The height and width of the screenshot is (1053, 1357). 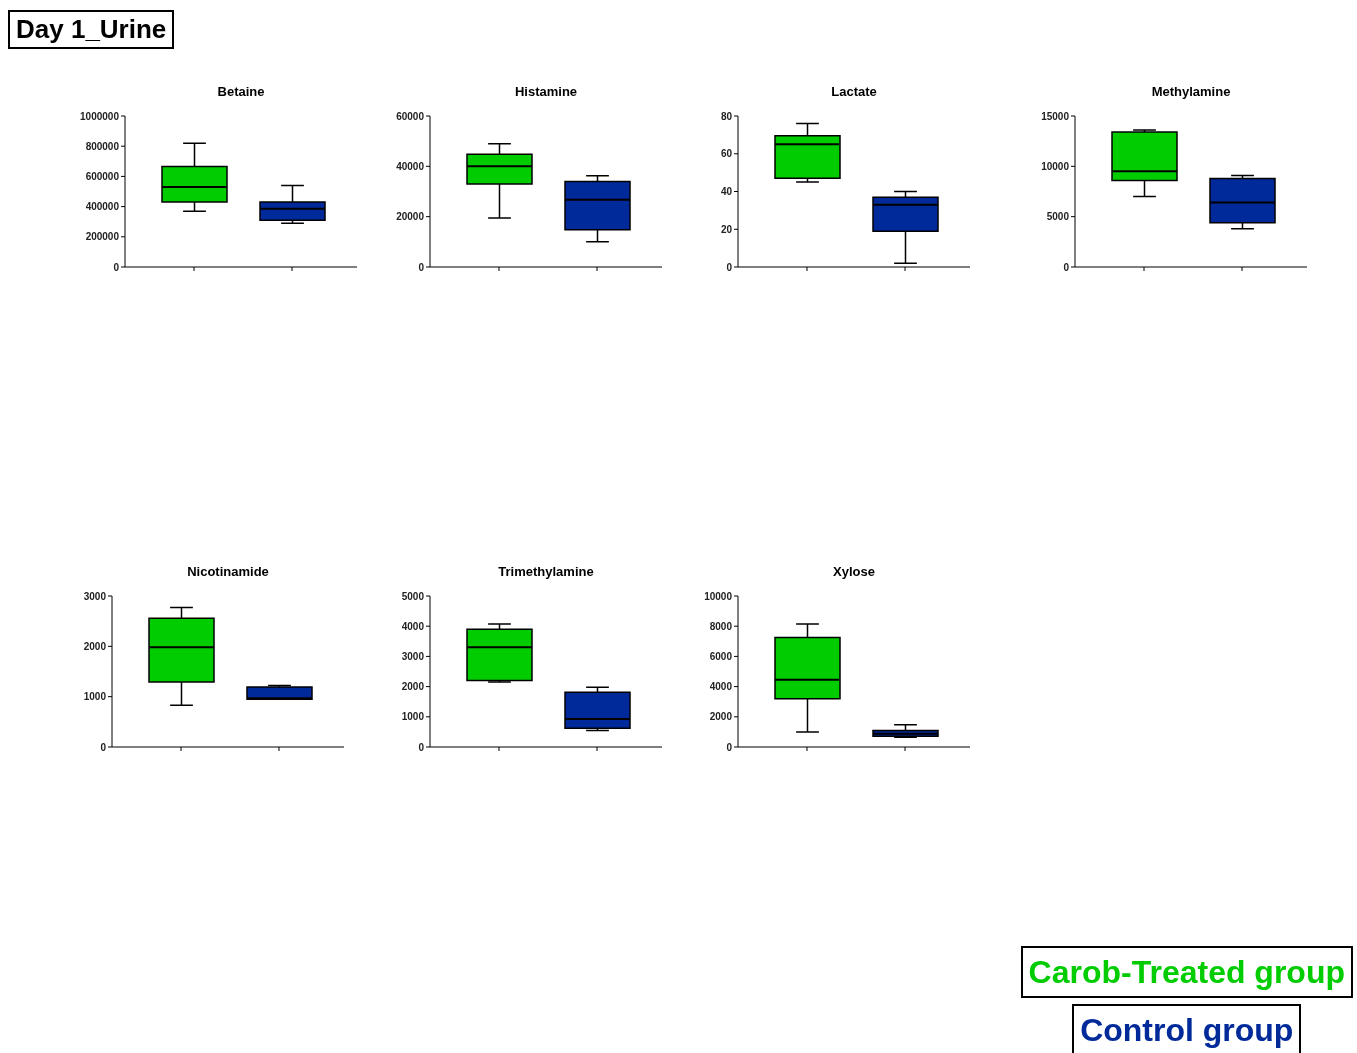 What do you see at coordinates (102, 176) in the screenshot?
I see `y-tick-label: 600000` at bounding box center [102, 176].